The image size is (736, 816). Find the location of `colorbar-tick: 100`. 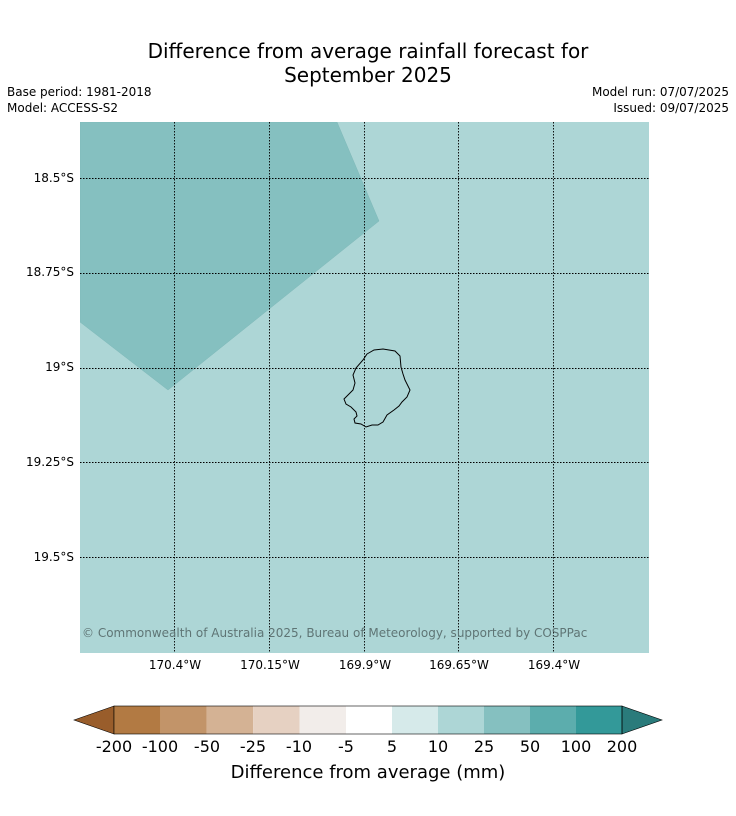

colorbar-tick: 100 is located at coordinates (576, 746).